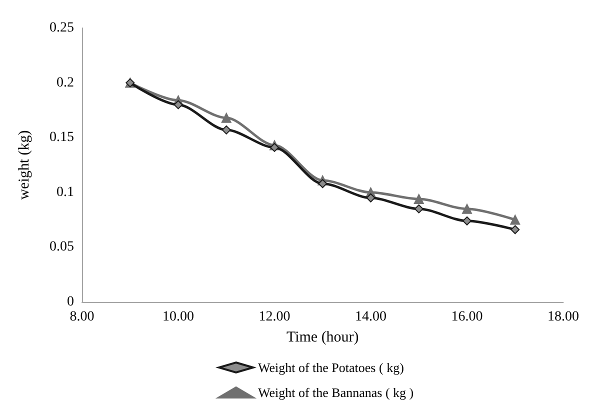 The width and height of the screenshot is (590, 412). Describe the element at coordinates (62, 247) in the screenshot. I see `y-tick-label: 0.05` at that location.